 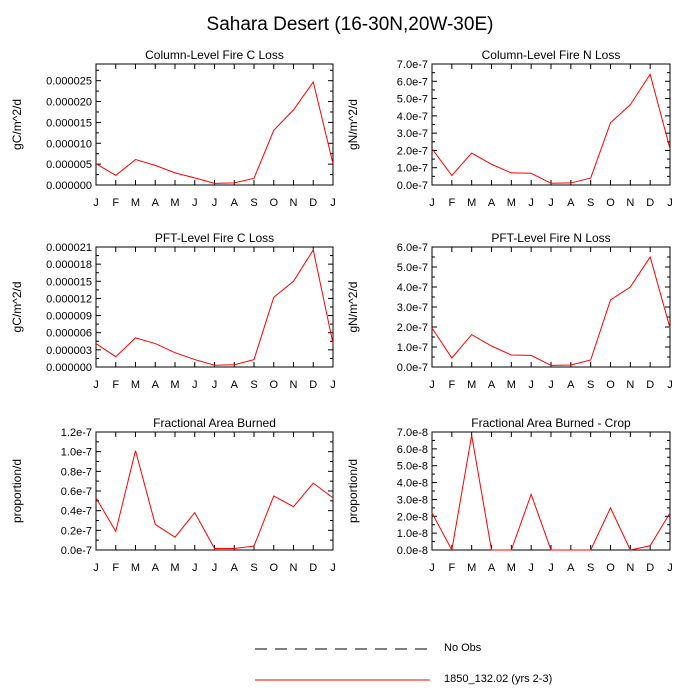 What do you see at coordinates (69, 248) in the screenshot?
I see `y-tick-label: 0.000021` at bounding box center [69, 248].